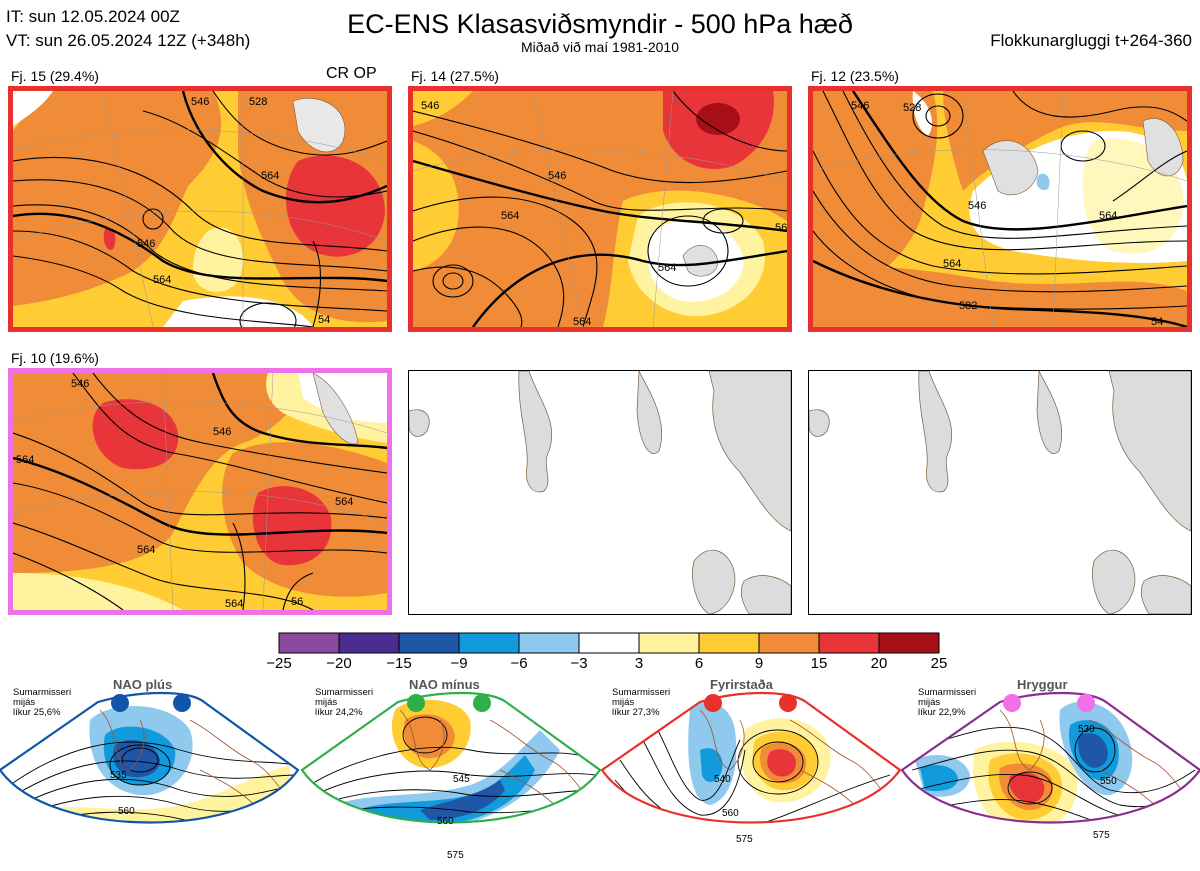 The image size is (1200, 871). What do you see at coordinates (399, 663) in the screenshot?
I see `colorbar-tick-label: −15` at bounding box center [399, 663].